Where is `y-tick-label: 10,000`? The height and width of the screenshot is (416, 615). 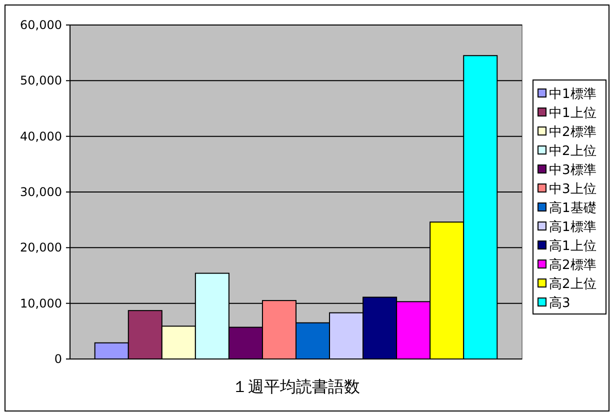 y-tick-label: 10,000 is located at coordinates (41, 303).